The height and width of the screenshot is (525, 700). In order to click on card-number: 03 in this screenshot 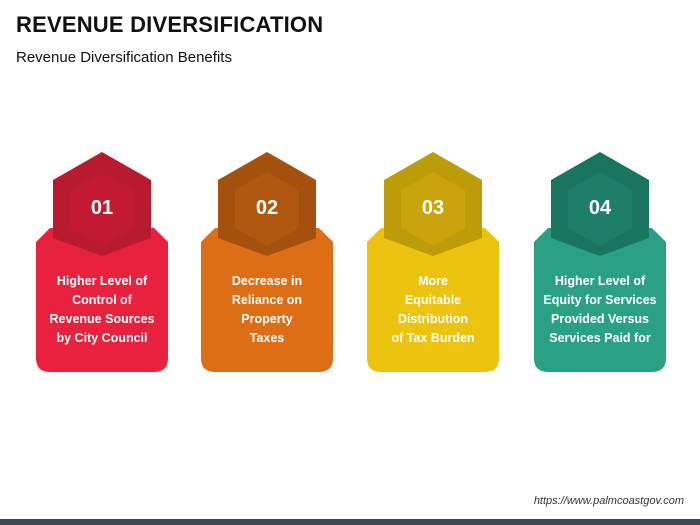, I will do `click(433, 208)`.